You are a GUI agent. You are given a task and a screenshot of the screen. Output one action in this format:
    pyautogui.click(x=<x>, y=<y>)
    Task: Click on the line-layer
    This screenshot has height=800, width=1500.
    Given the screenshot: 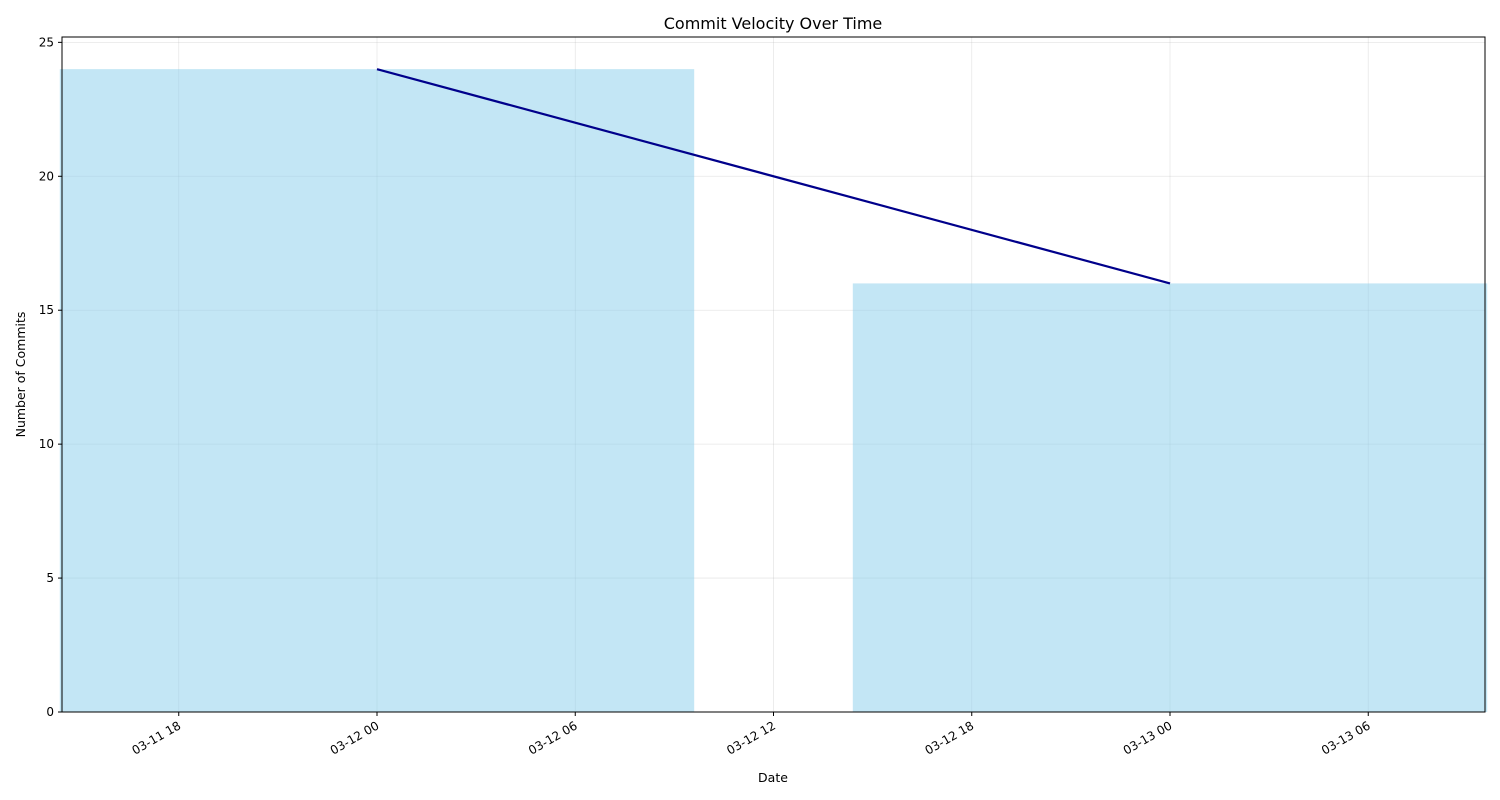 What is the action you would take?
    pyautogui.click(x=773, y=176)
    